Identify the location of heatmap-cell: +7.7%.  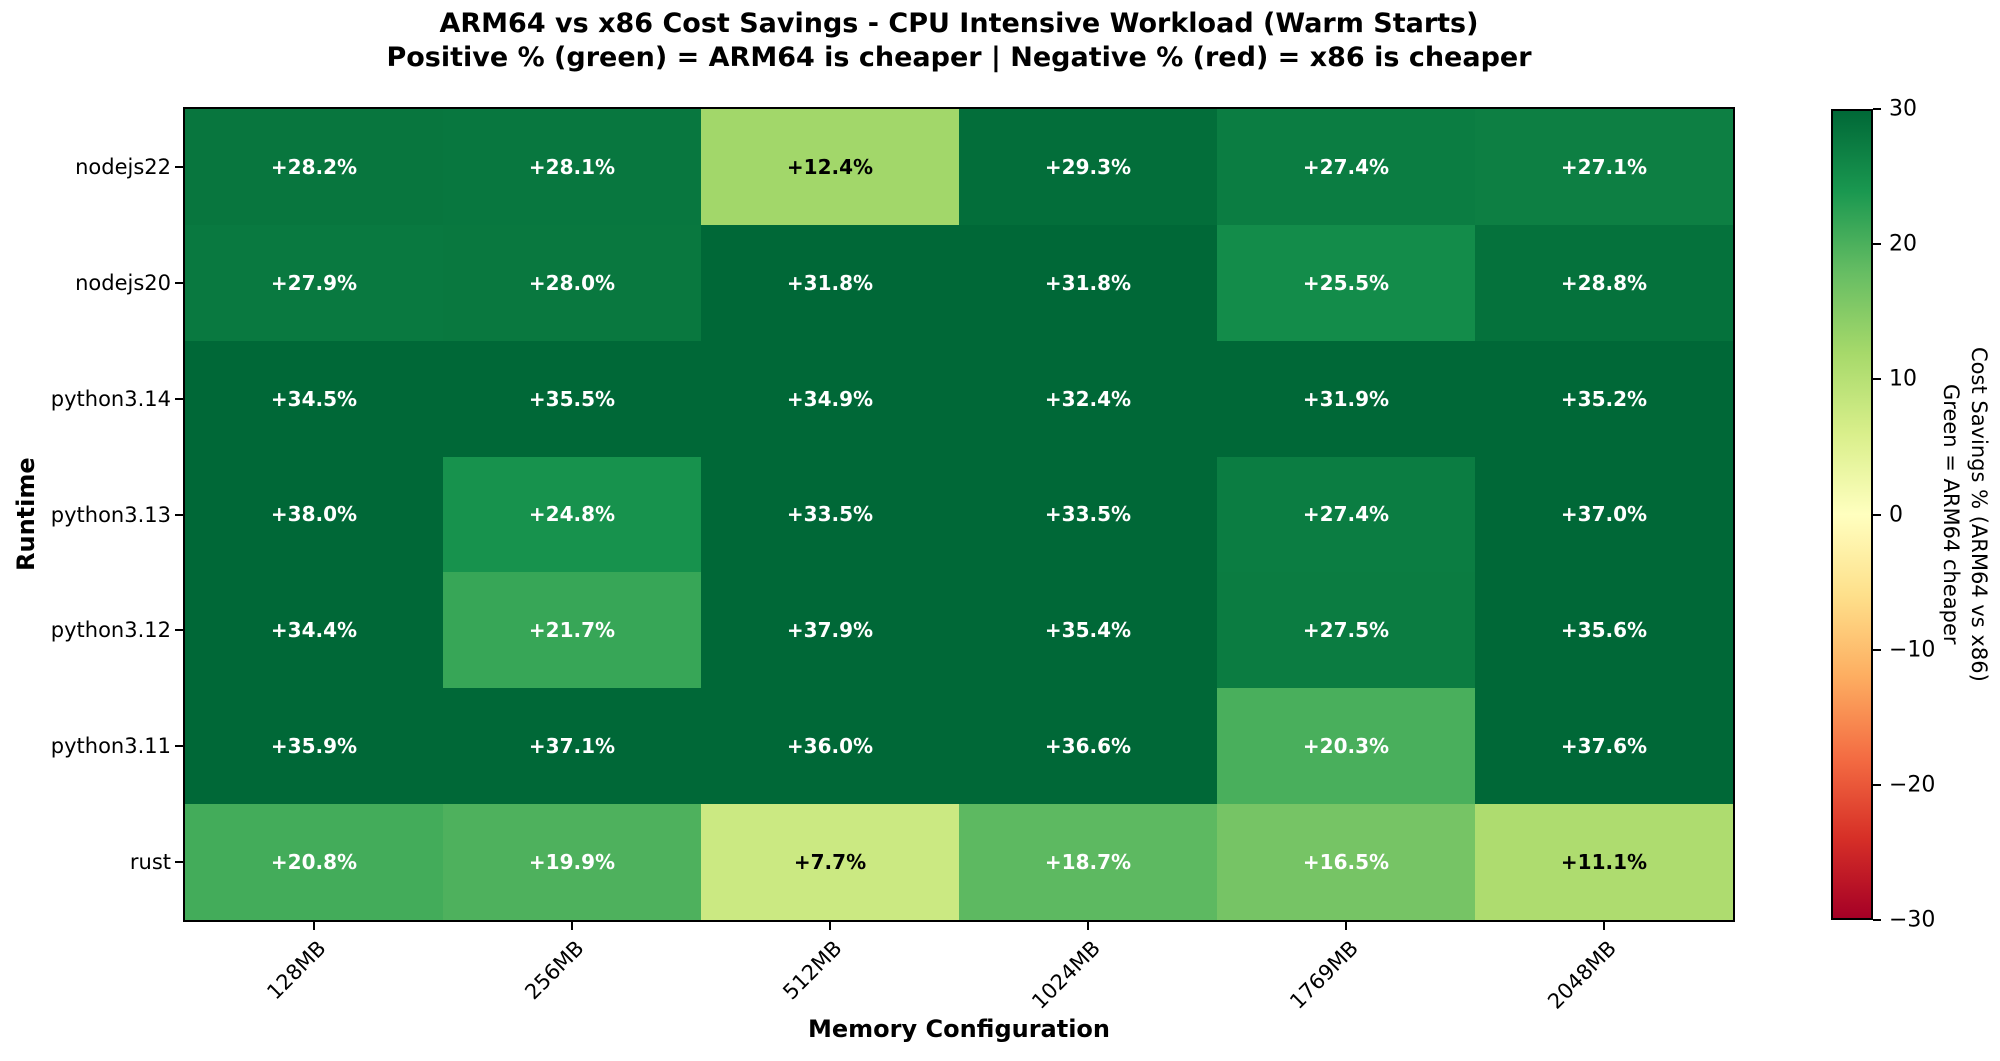
(830, 862).